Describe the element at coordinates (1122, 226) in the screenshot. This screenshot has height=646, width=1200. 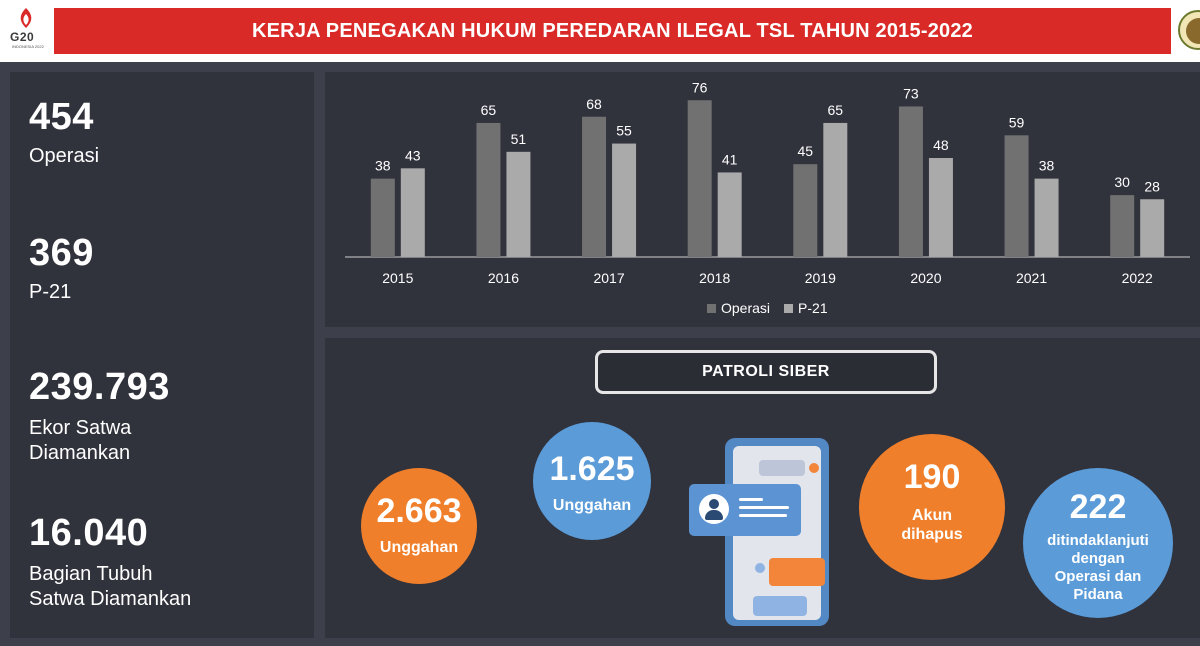
I see `bar-operasi-2022` at that location.